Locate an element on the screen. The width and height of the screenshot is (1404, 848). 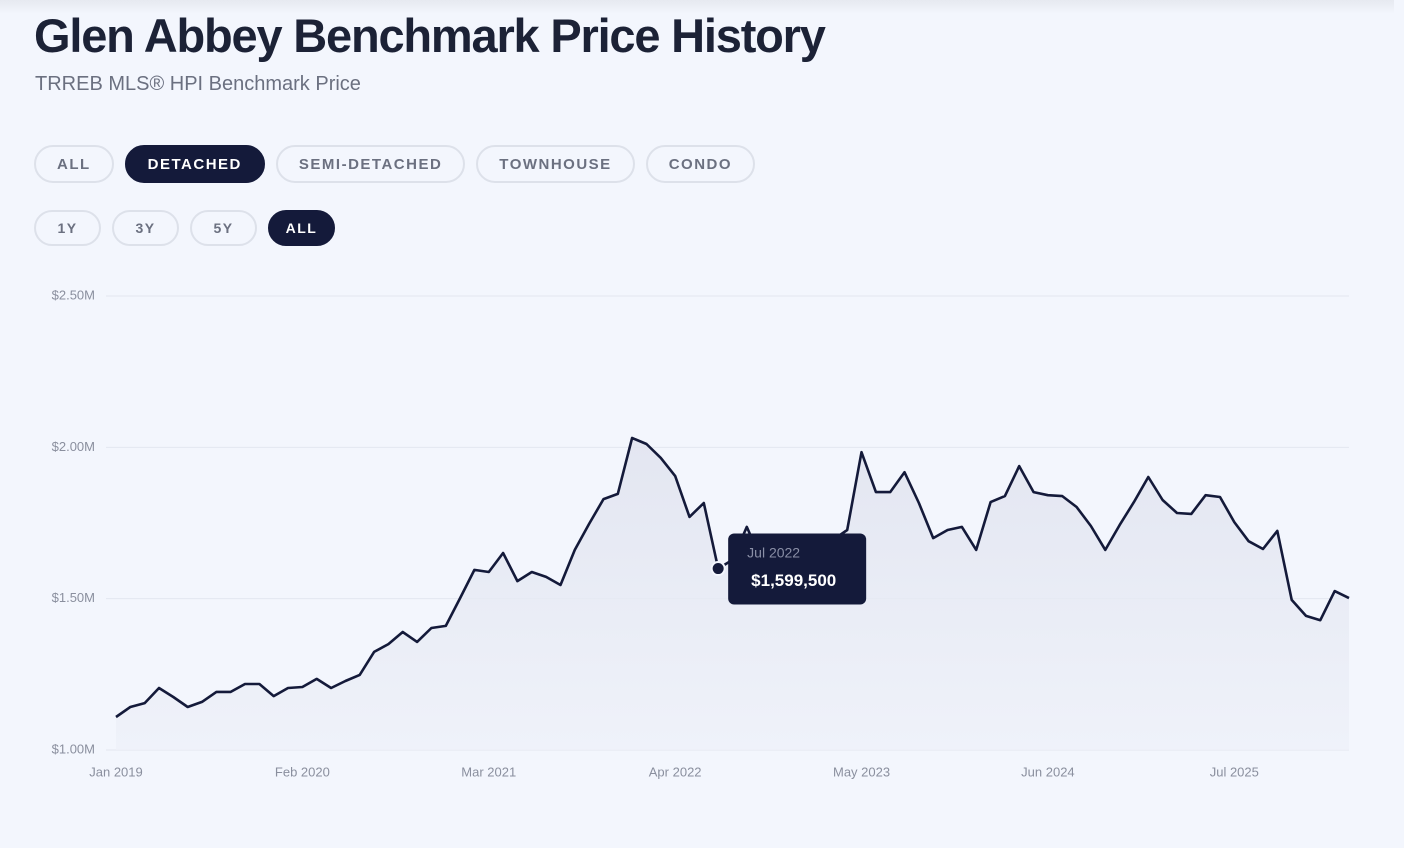
tooltip-box is located at coordinates (797, 569).